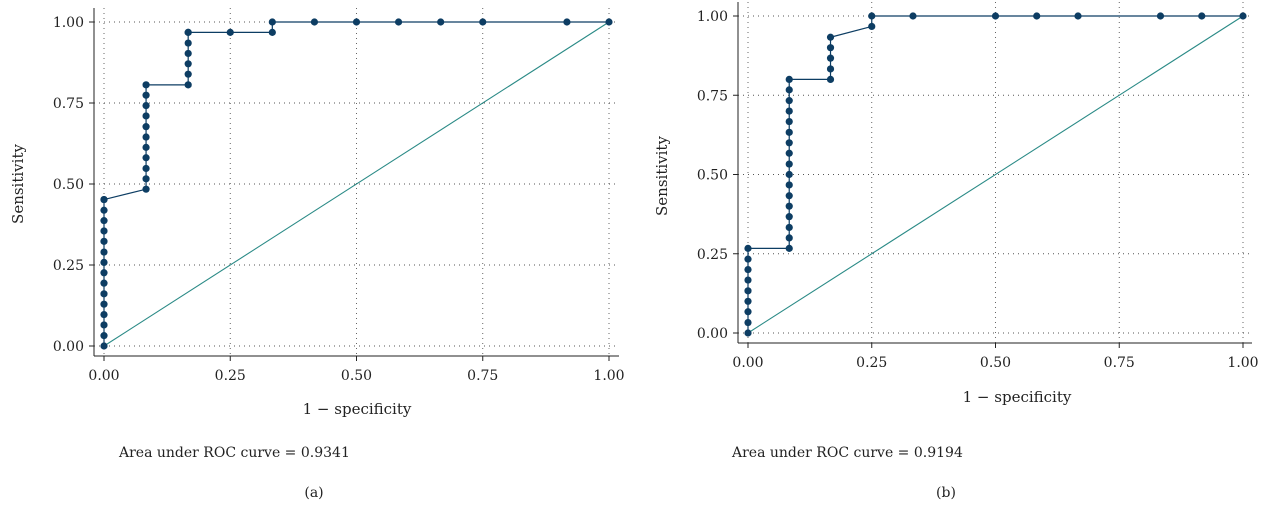 The image size is (1272, 507). What do you see at coordinates (18, 184) in the screenshot?
I see `y-axis-title-a: Sensitivity` at bounding box center [18, 184].